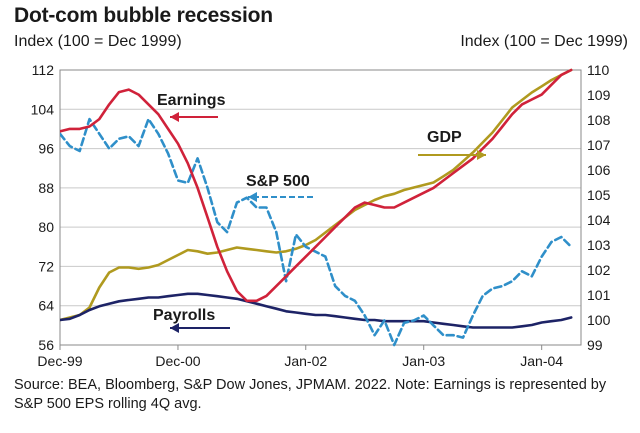  Describe the element at coordinates (174, 328) in the screenshot. I see `payrolls-arrow-head` at that location.